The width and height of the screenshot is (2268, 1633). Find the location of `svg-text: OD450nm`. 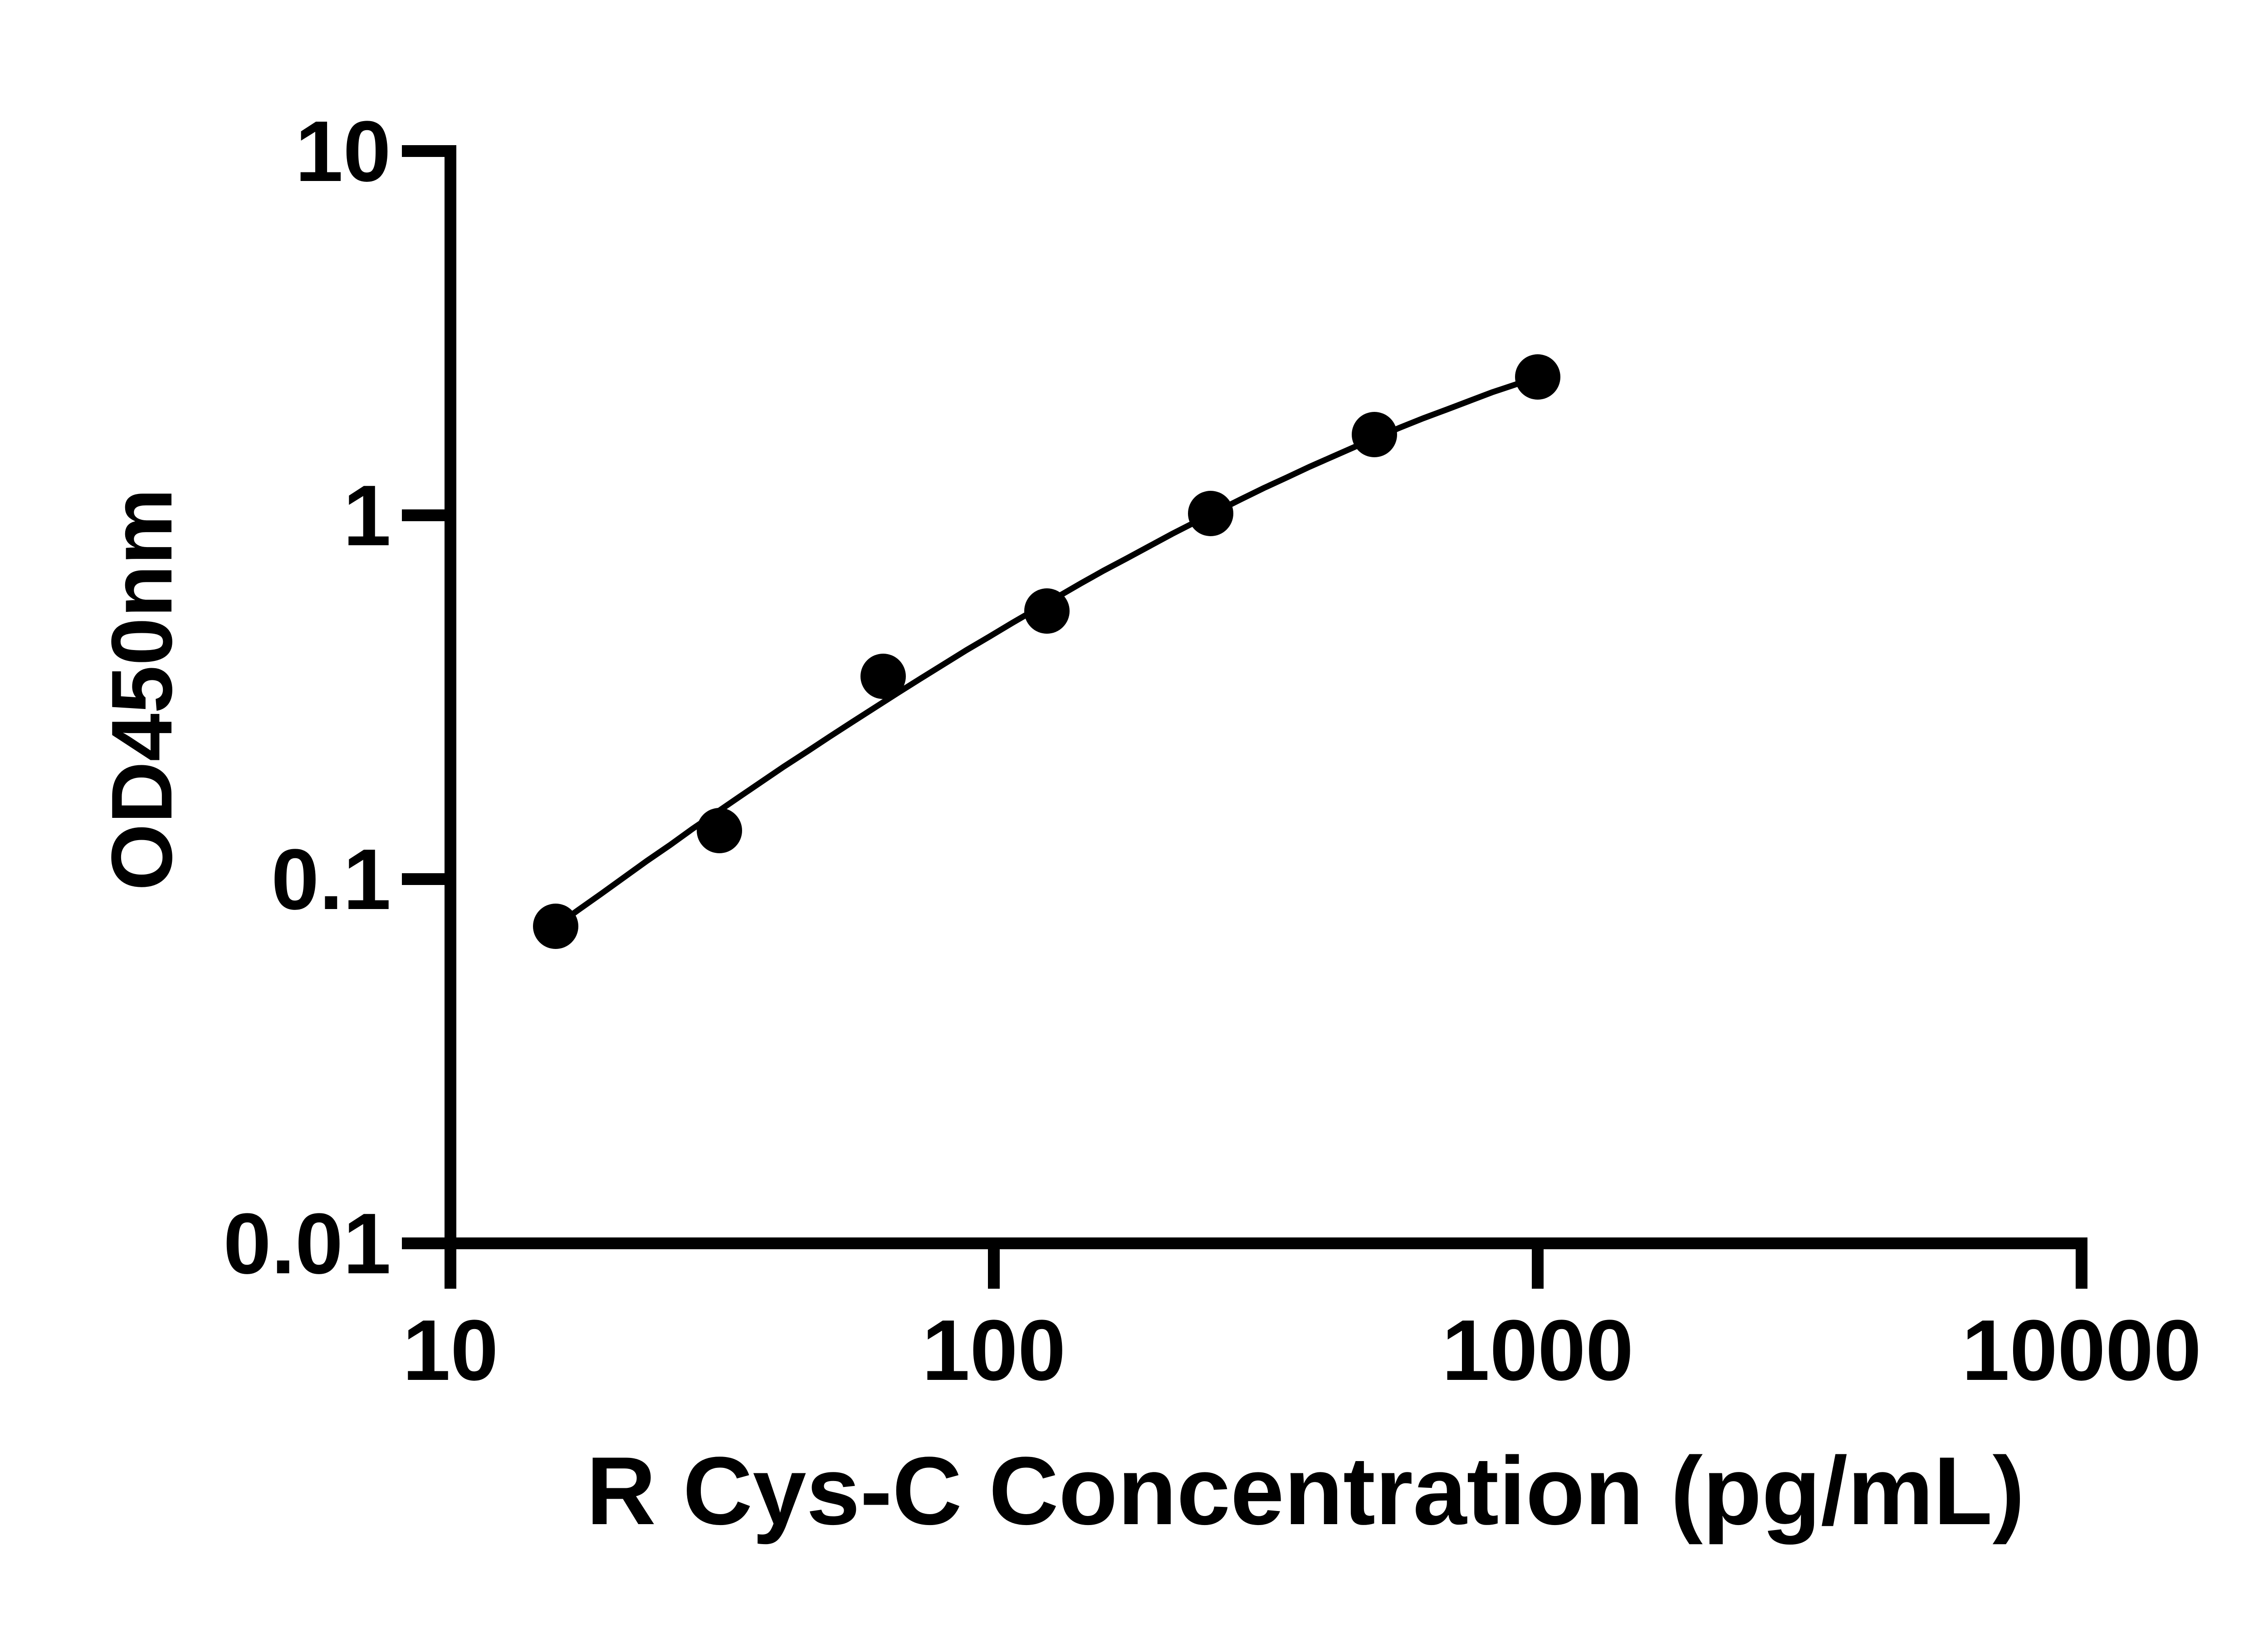

svg-text: OD450nm is located at coordinates (142, 689).